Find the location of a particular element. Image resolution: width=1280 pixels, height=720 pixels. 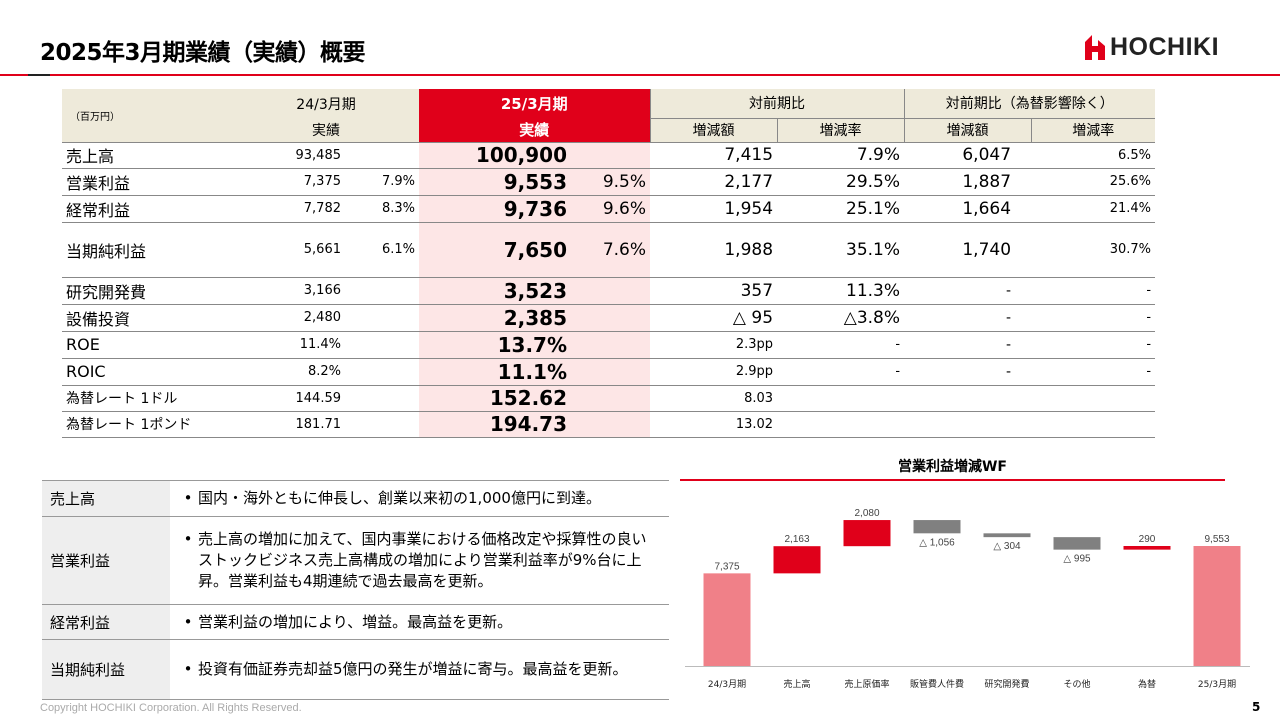

summary-row: 当期純利益 • 投資有価証券売却益5億円の発生が増益に寄与。最高益を更新。 is located at coordinates (355, 669).